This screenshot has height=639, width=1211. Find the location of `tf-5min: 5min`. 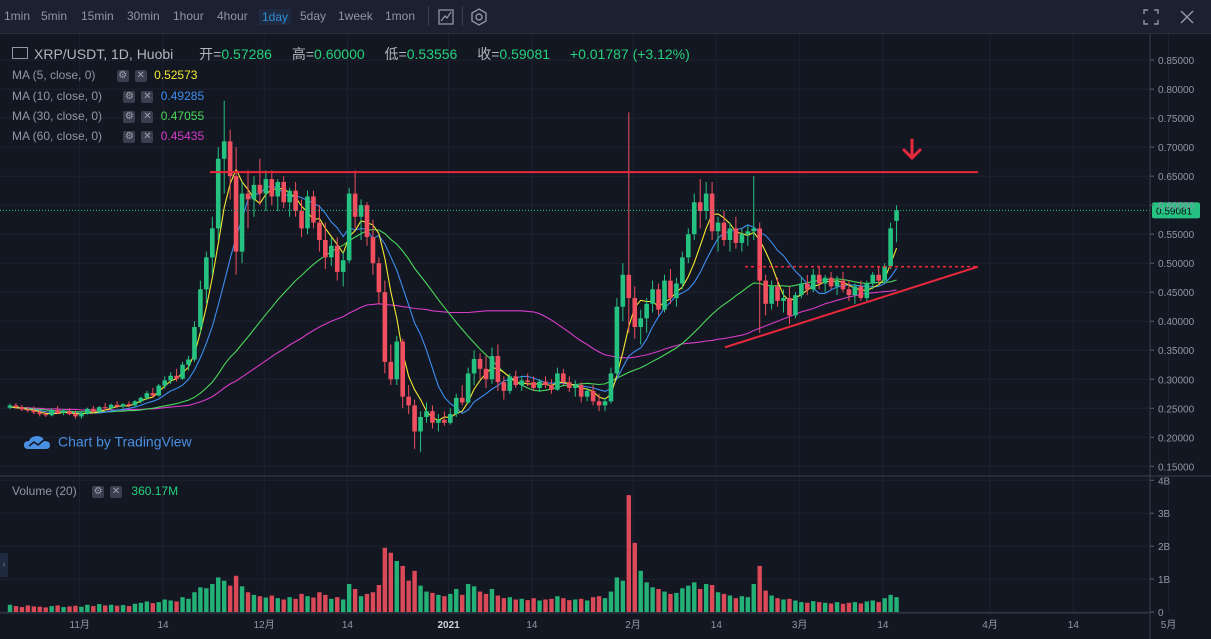

tf-5min: 5min is located at coordinates (54, 16).